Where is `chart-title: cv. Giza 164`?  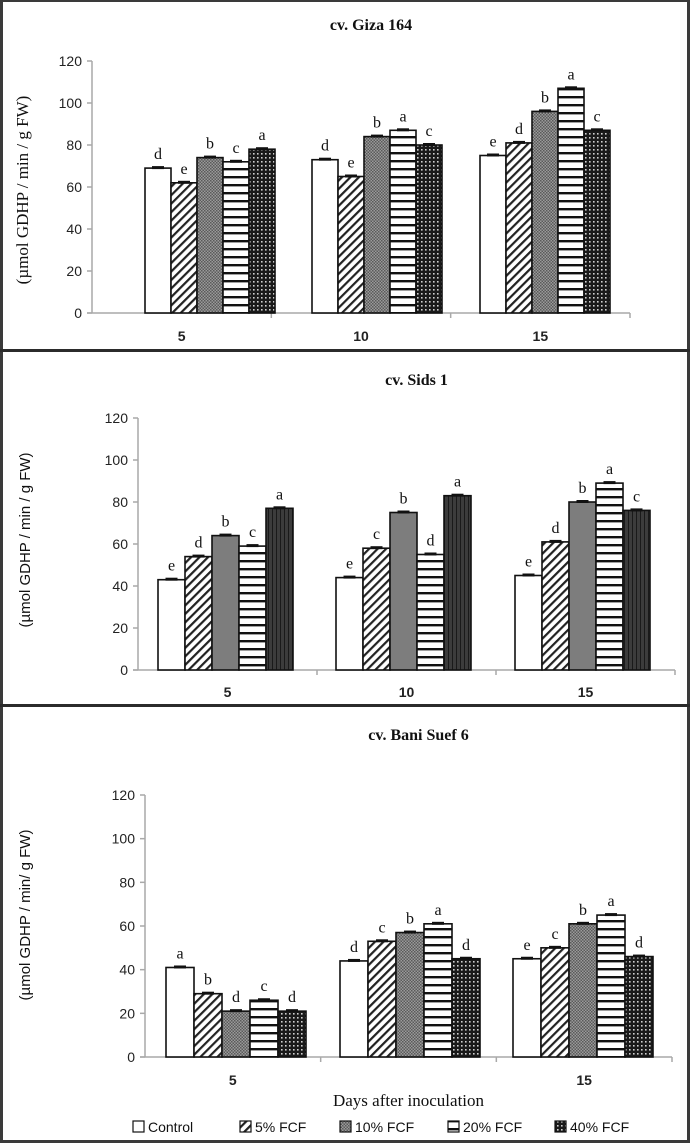
chart-title: cv. Giza 164 is located at coordinates (371, 25).